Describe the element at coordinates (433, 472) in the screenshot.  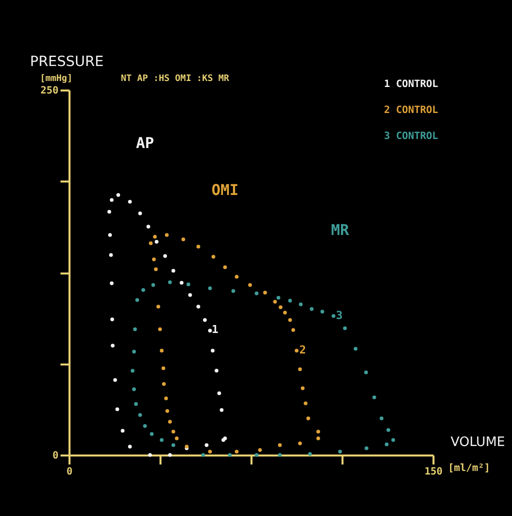
I see `x-tick-label: 150` at that location.